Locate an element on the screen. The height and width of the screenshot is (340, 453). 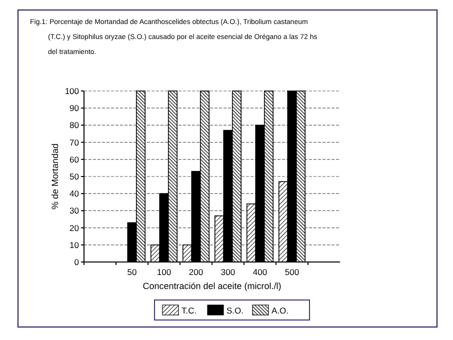
y-tick-label: 30 is located at coordinates (75, 211).